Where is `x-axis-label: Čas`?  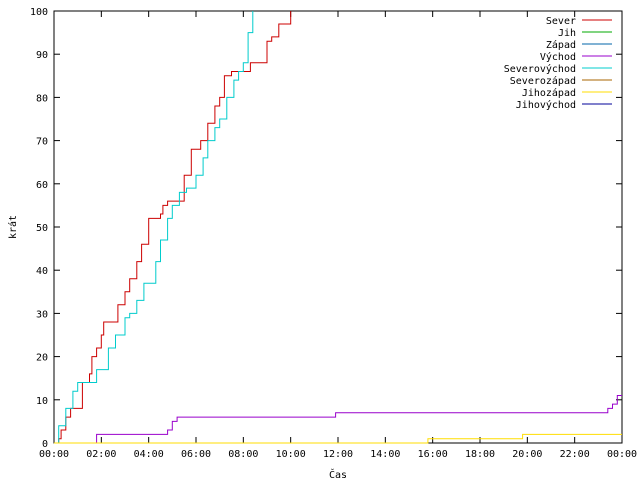
x-axis-label: Čas is located at coordinates (338, 474).